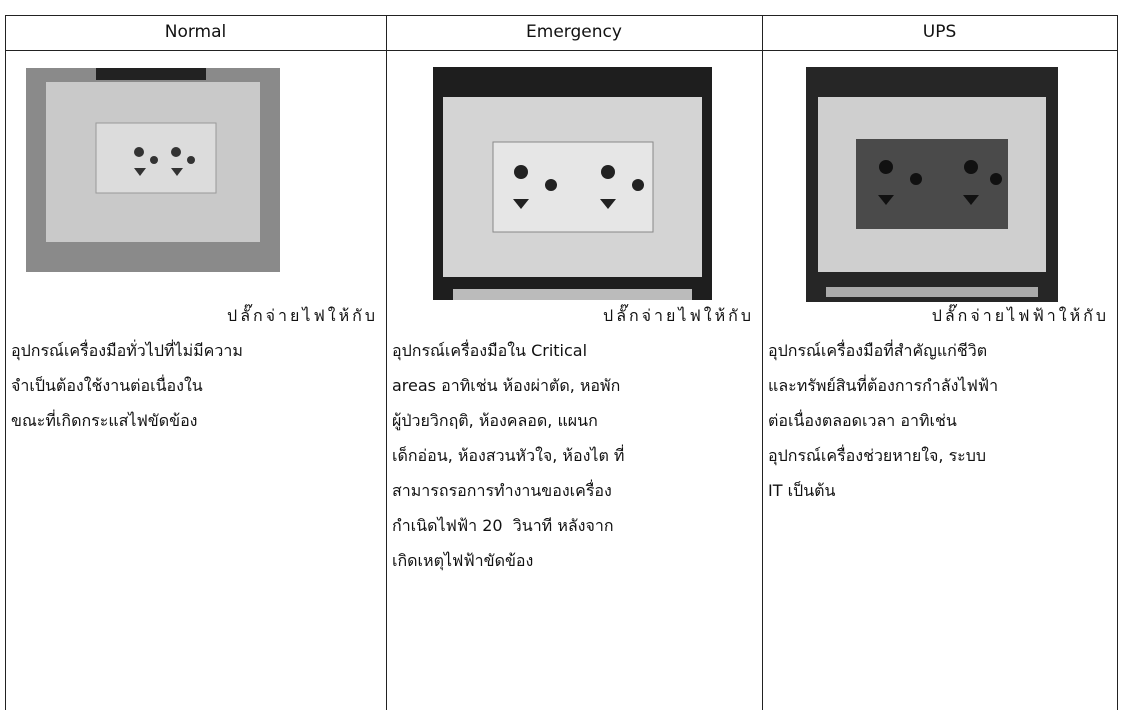 The image size is (1123, 710). I want to click on cell-text-line: อุปกรณ์เครื่องช่วยหายใจ, ระบบ, so click(877, 455).